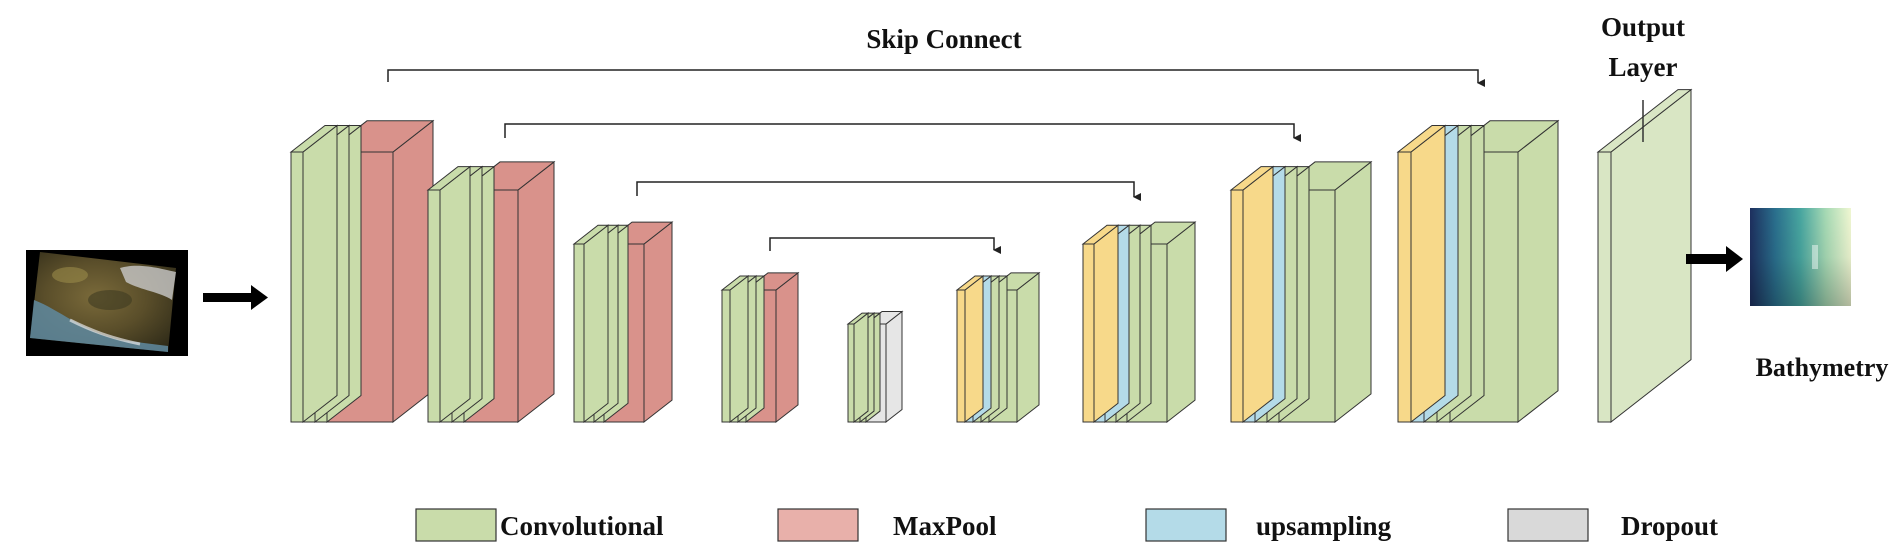 The height and width of the screenshot is (559, 1901). What do you see at coordinates (1669, 526) in the screenshot?
I see `legend-label-dropout: Dropout` at bounding box center [1669, 526].